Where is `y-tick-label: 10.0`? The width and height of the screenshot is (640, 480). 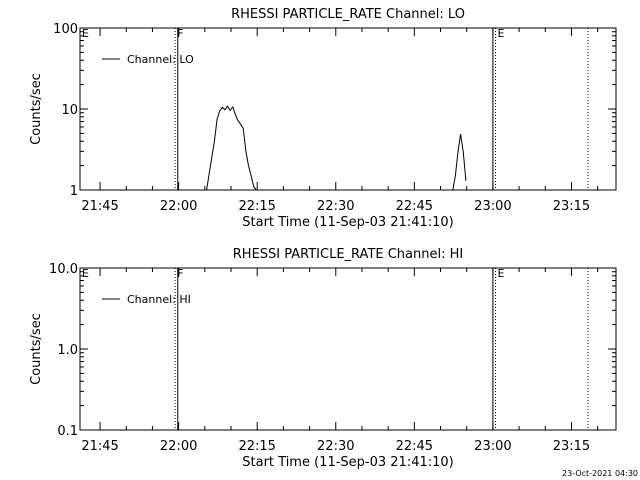 y-tick-label: 10.0 is located at coordinates (63, 269).